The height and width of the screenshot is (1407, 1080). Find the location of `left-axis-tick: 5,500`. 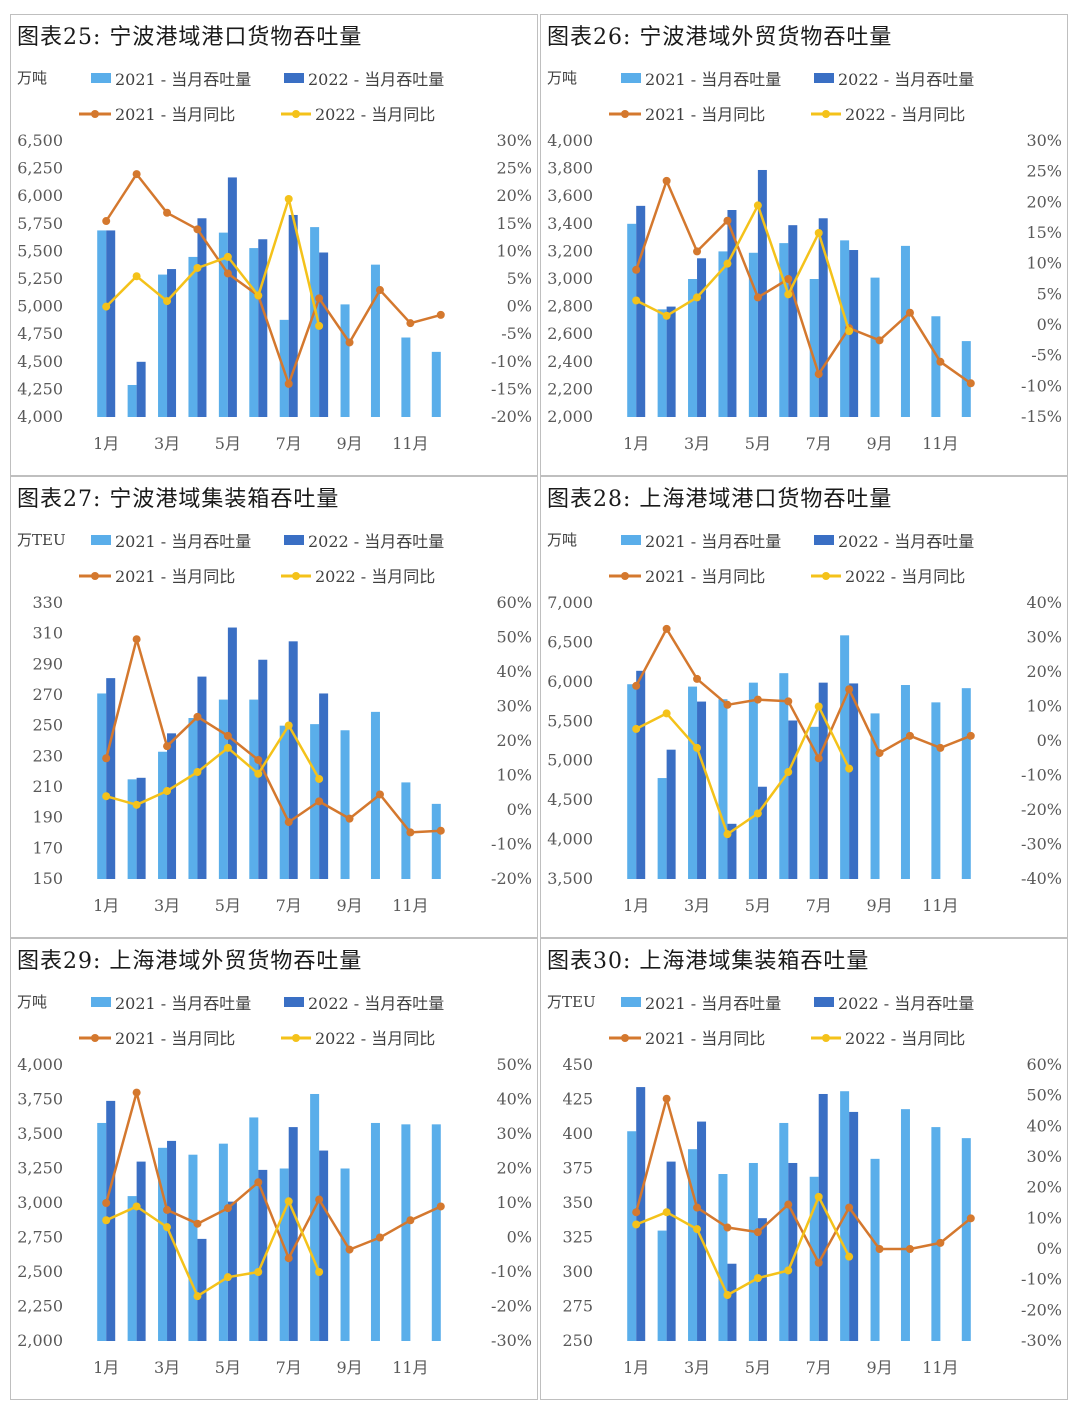

left-axis-tick: 5,500 is located at coordinates (40, 250).